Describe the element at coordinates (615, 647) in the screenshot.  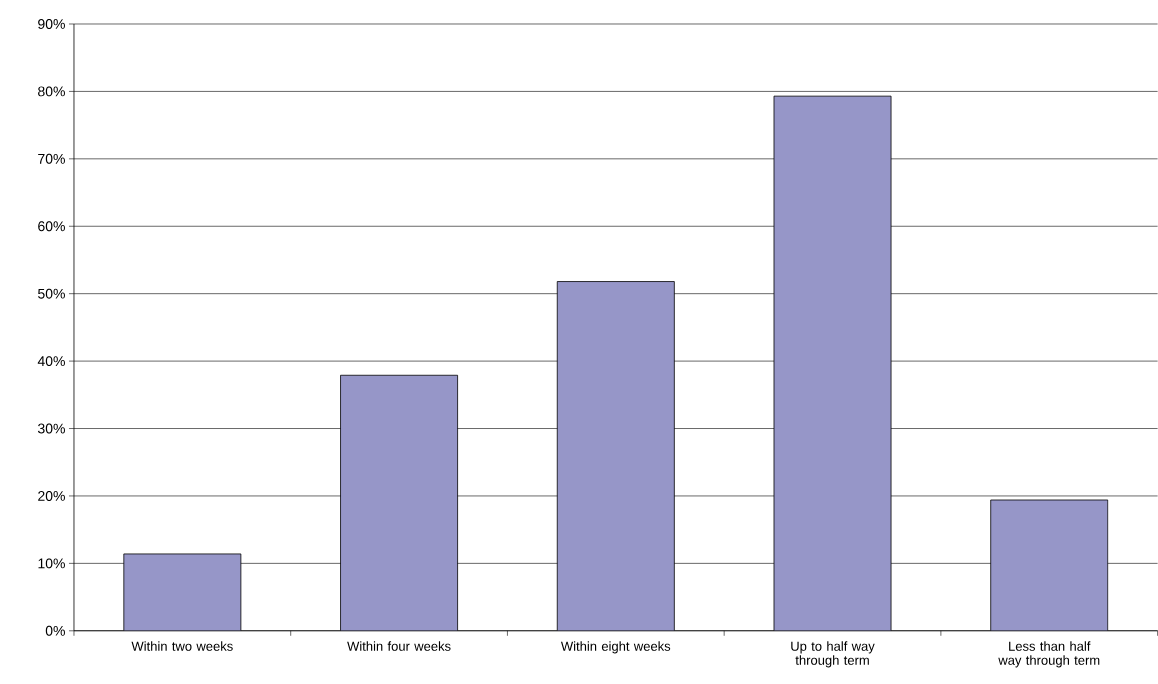
I see `x-tick-label: Within eight weeks` at that location.